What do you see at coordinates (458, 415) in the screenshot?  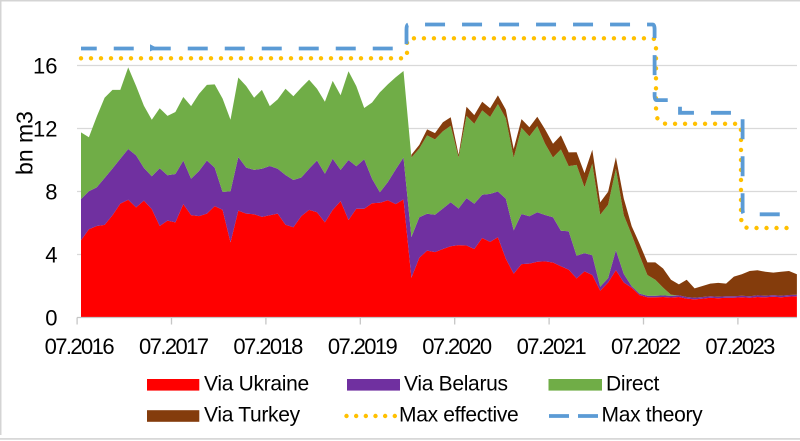 I see `svg-text: Max effective` at bounding box center [458, 415].